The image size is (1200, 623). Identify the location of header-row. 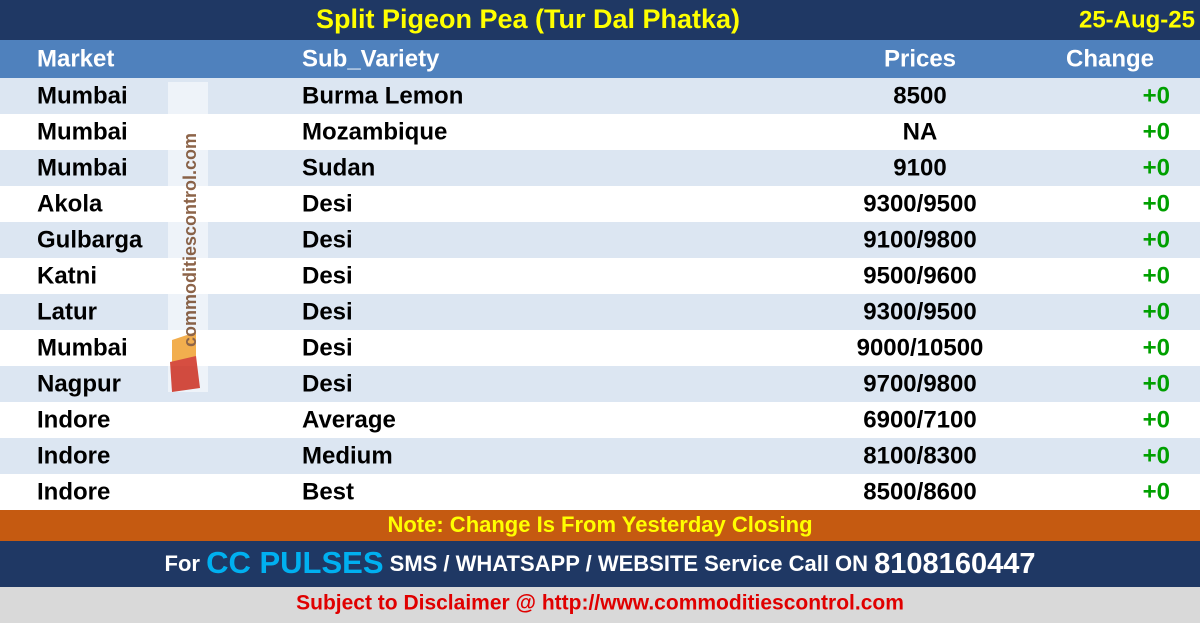
(600, 59).